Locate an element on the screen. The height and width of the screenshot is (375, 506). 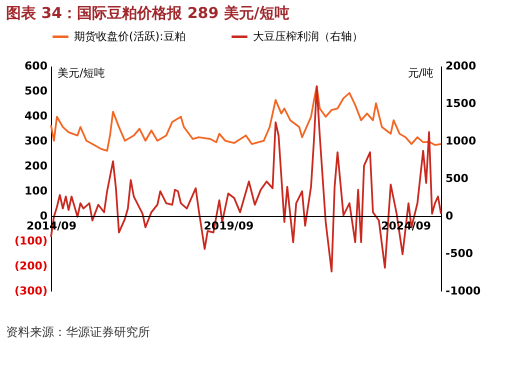
y2-tick-label: -500 is located at coordinates (460, 253).